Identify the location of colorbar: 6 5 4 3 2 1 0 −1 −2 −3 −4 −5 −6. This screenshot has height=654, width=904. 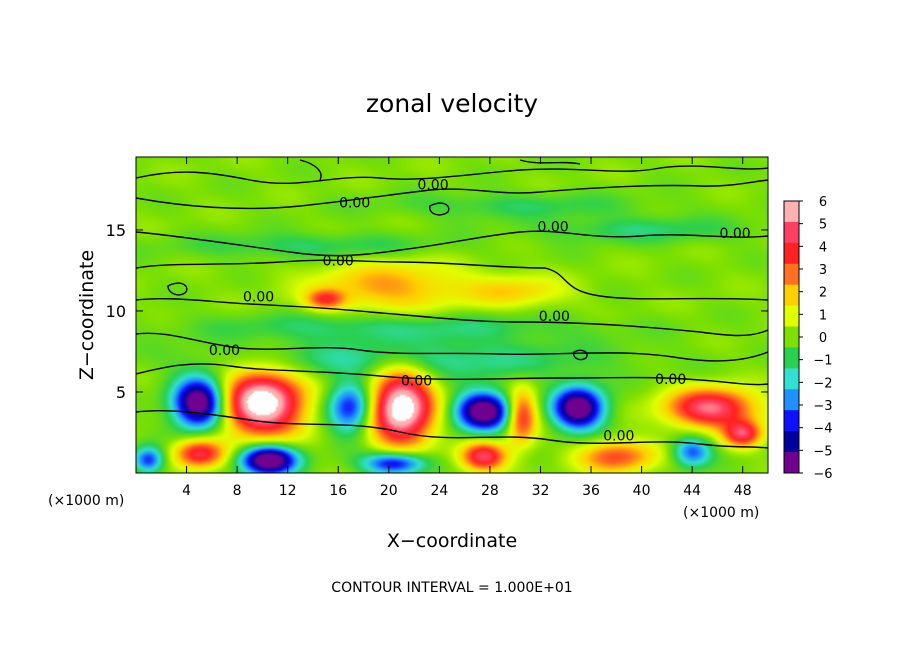
(808, 338).